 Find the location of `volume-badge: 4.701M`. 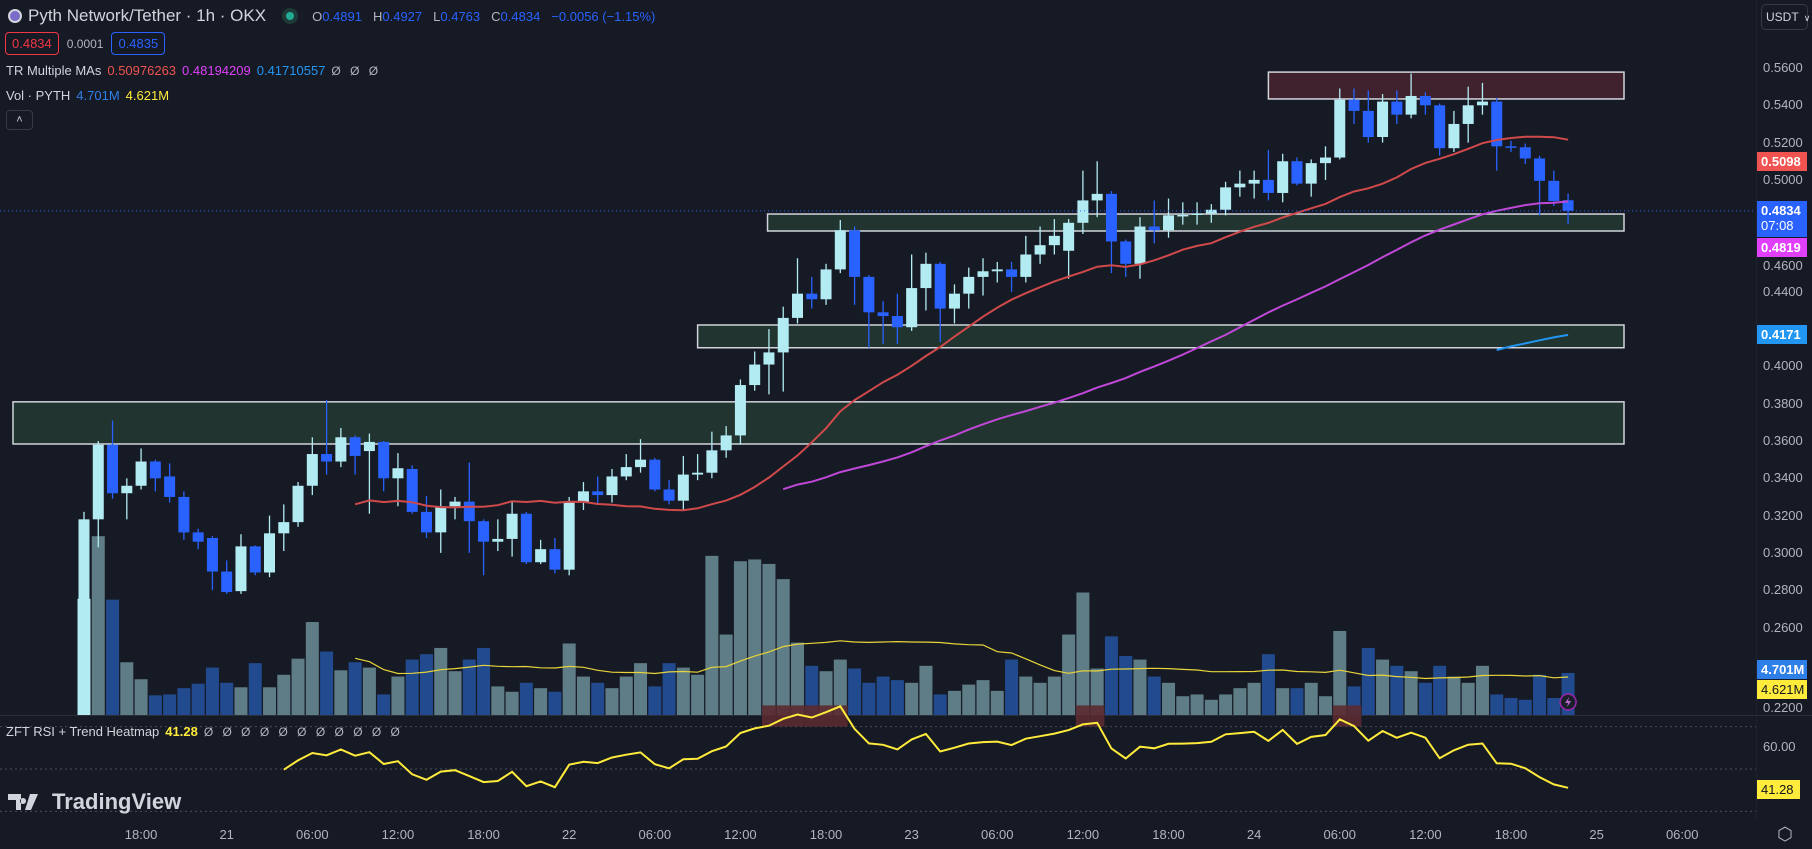

volume-badge: 4.701M is located at coordinates (1782, 669).